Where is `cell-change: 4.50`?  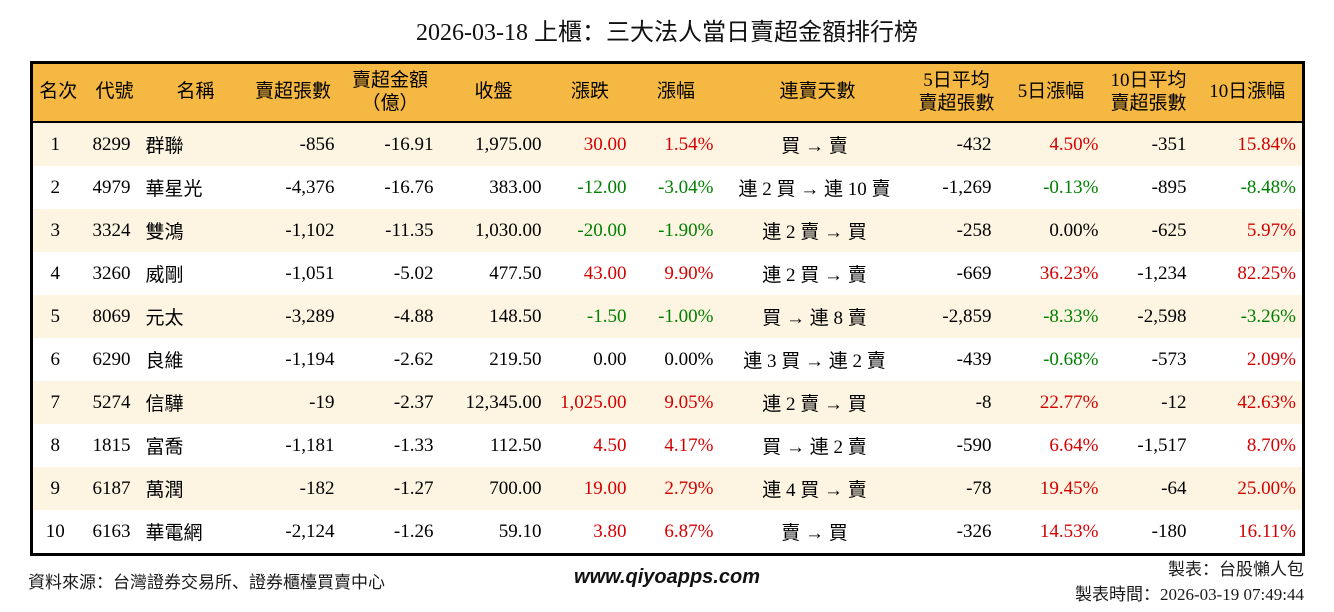
cell-change: 4.50 is located at coordinates (610, 445).